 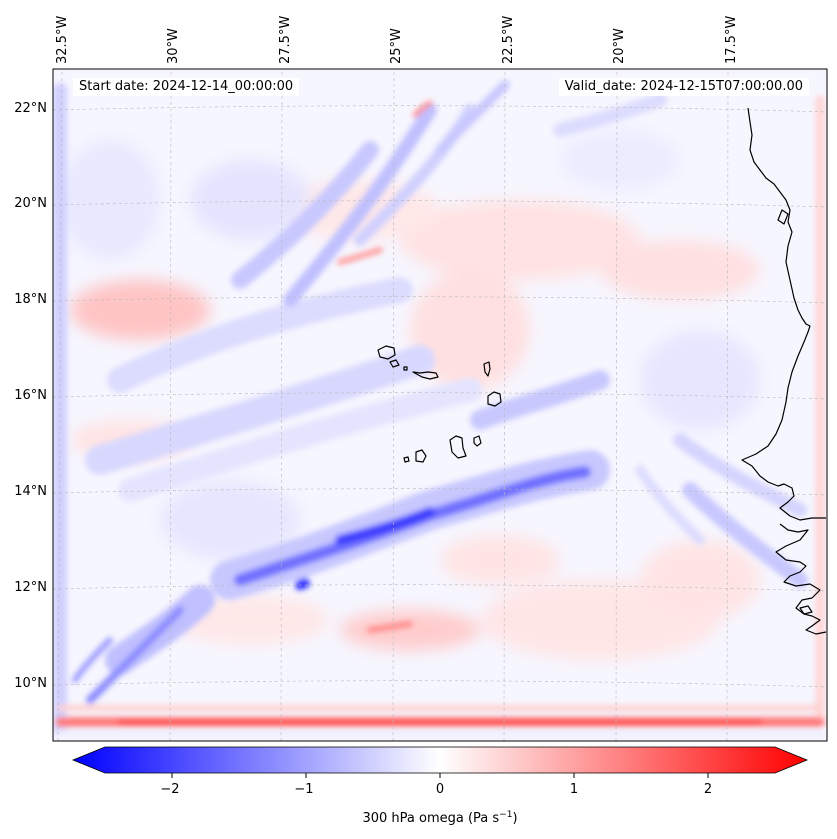 I want to click on island-fogo, so click(x=421, y=456).